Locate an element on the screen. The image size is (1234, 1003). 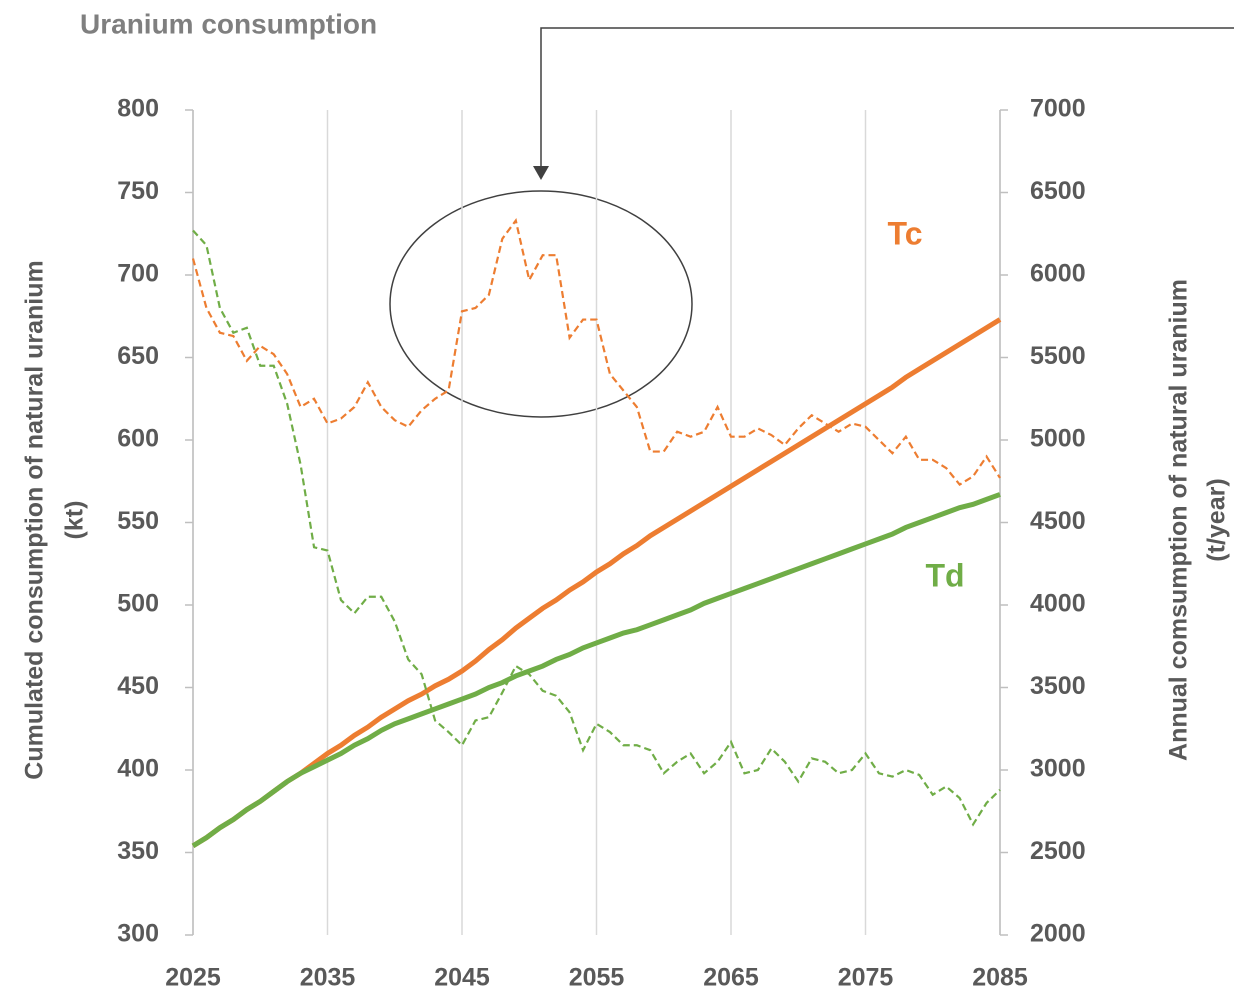
y2-axis-title: (t/year) is located at coordinates (1217, 519).